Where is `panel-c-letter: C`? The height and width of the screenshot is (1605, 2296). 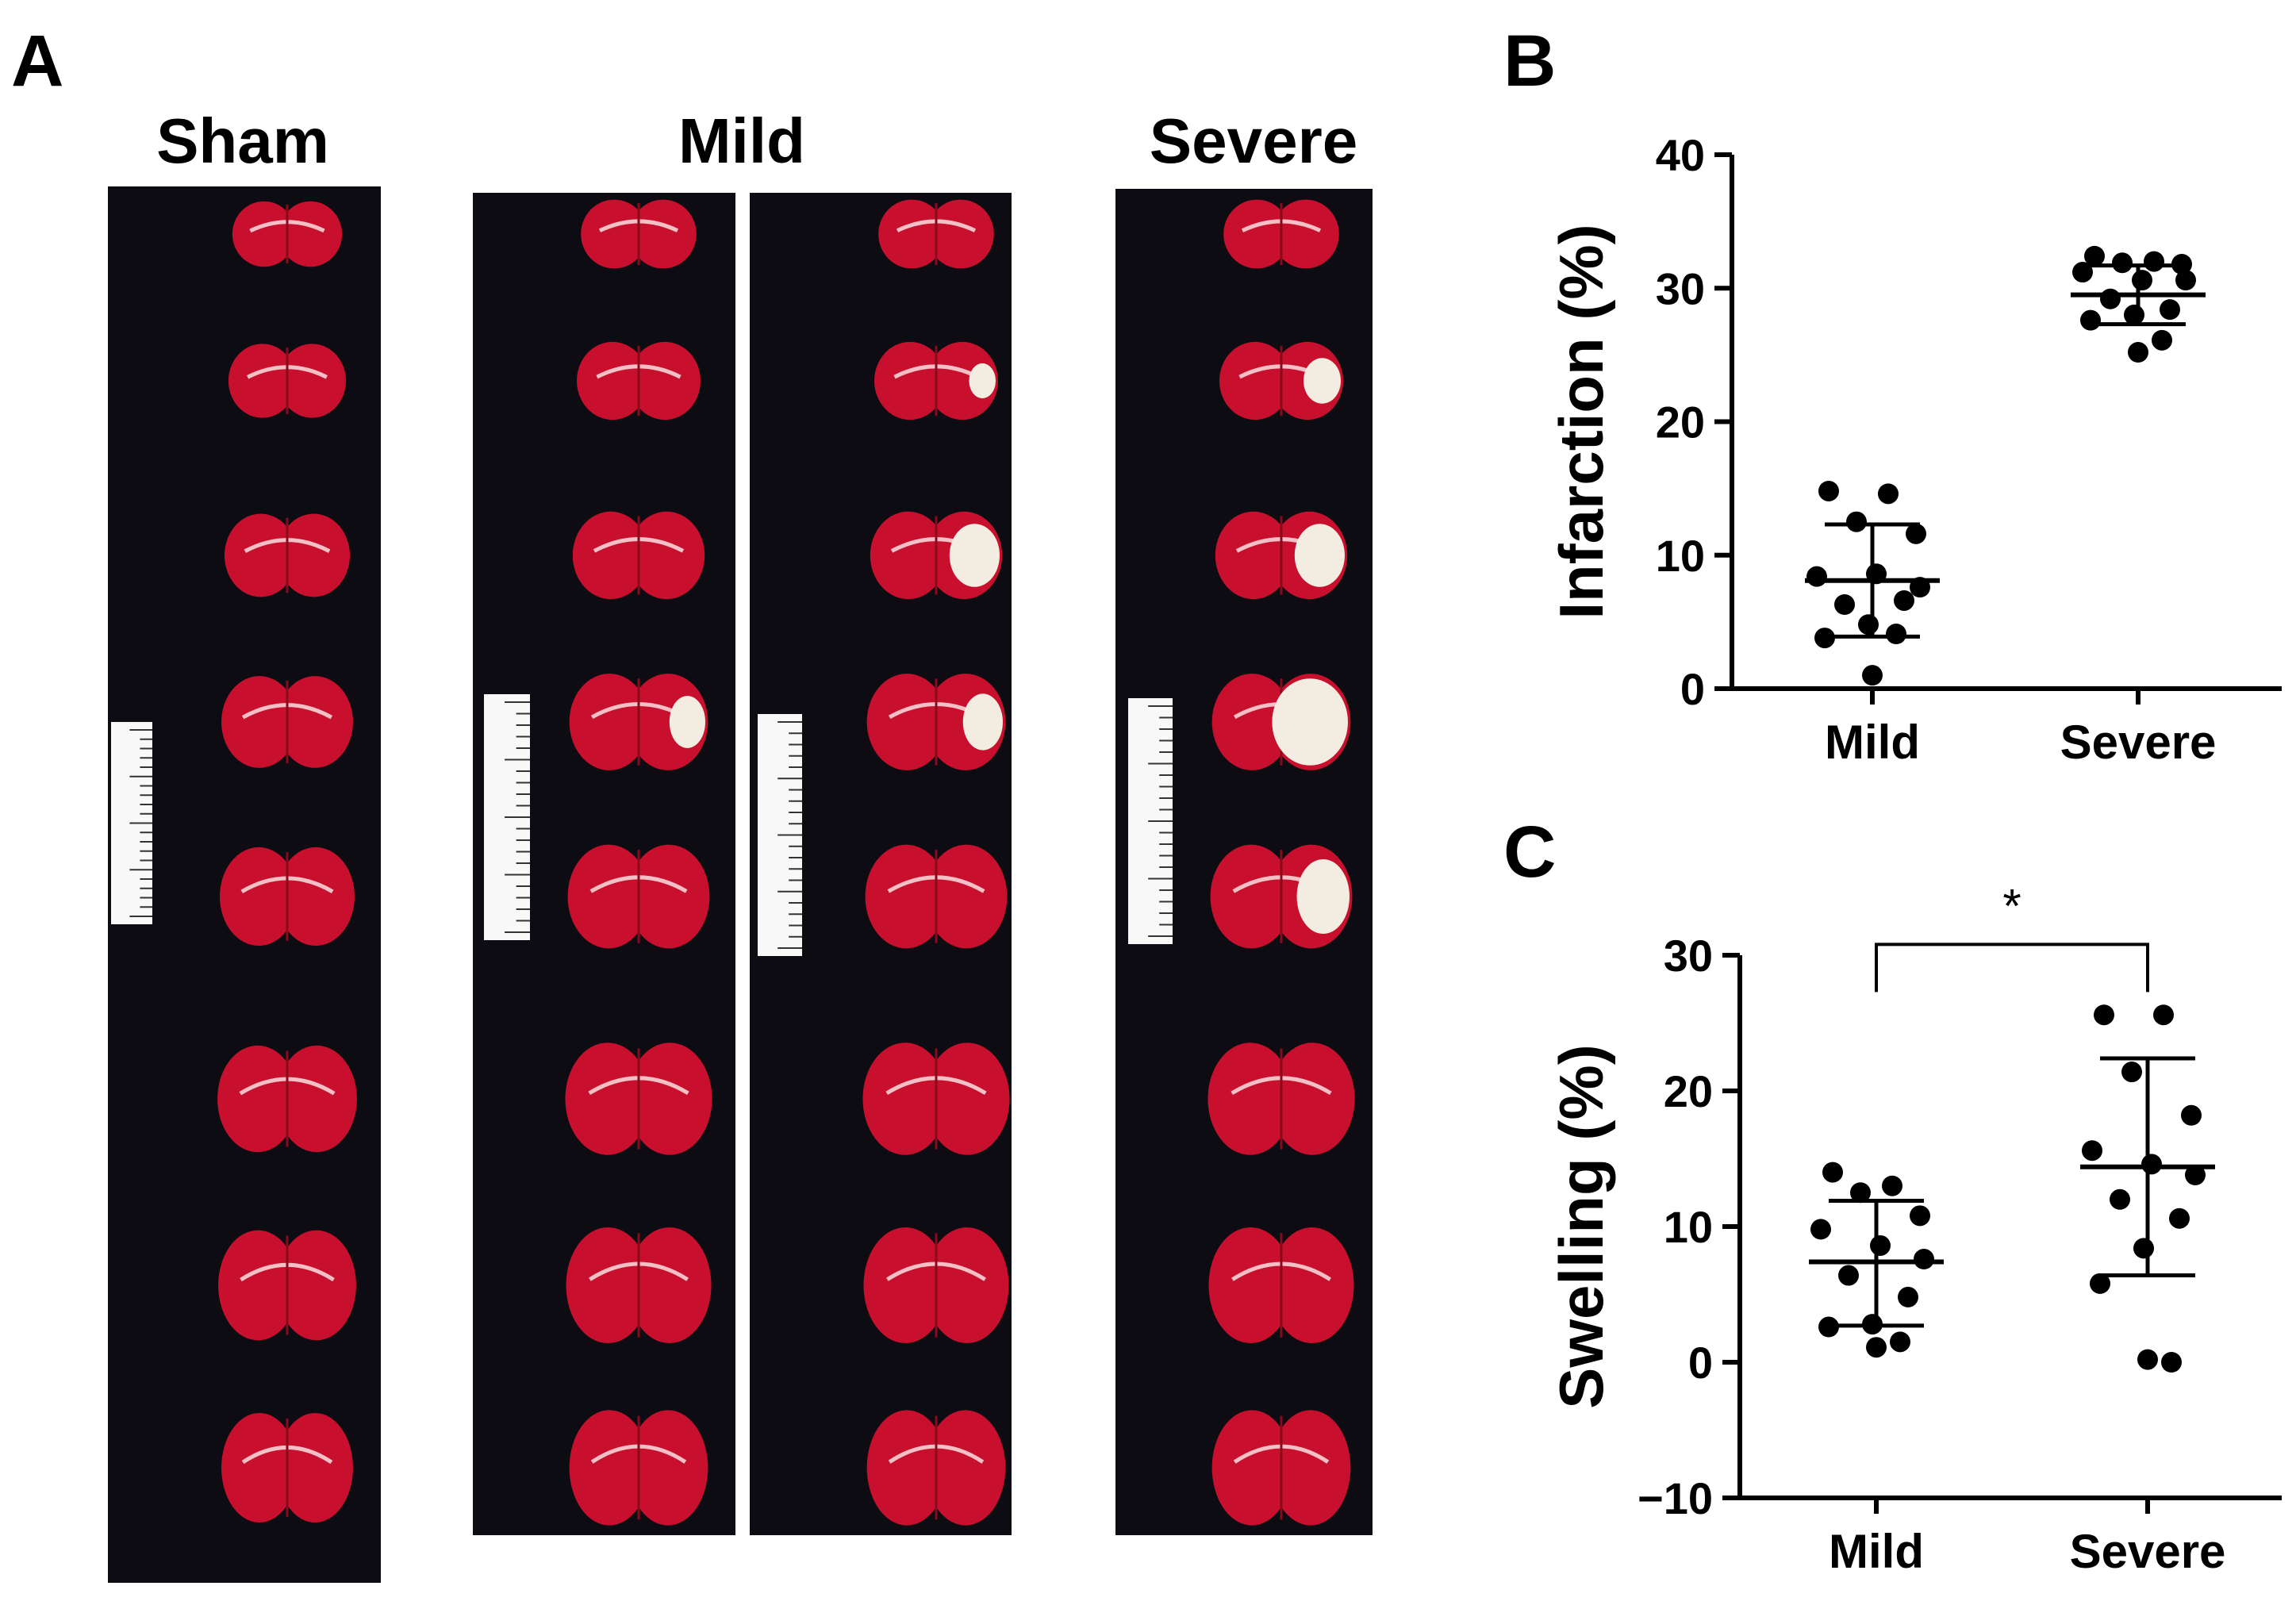 panel-c-letter: C is located at coordinates (1529, 852).